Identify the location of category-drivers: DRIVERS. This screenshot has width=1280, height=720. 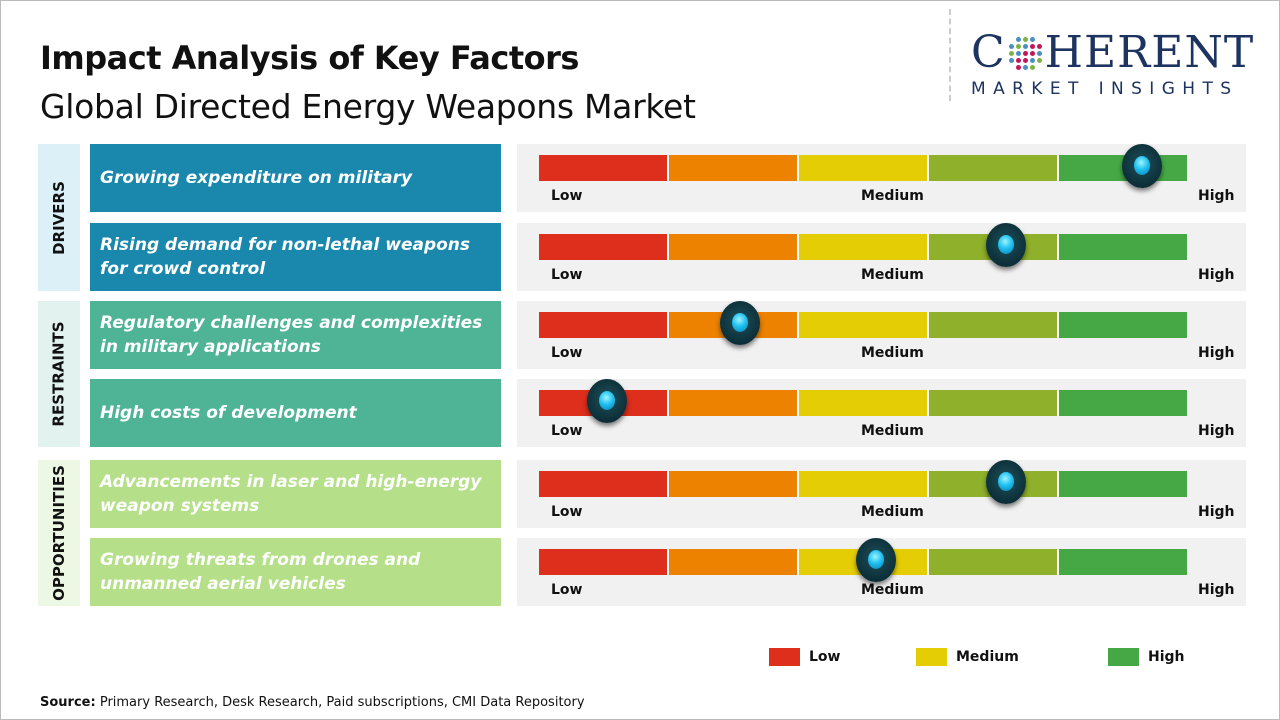
(59, 217).